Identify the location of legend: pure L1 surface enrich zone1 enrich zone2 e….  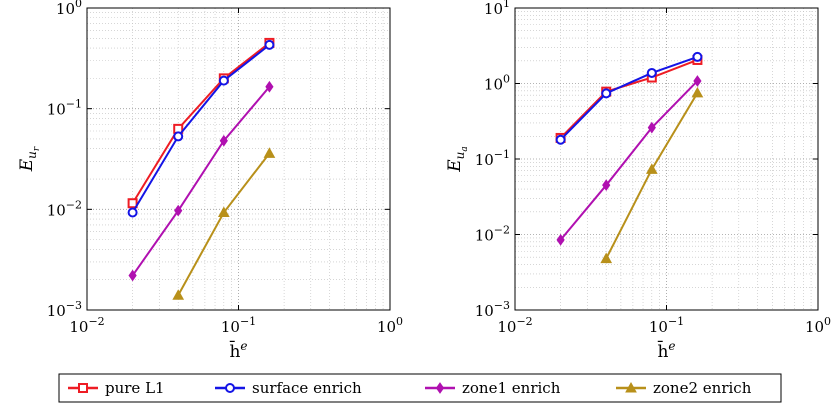
(420, 388).